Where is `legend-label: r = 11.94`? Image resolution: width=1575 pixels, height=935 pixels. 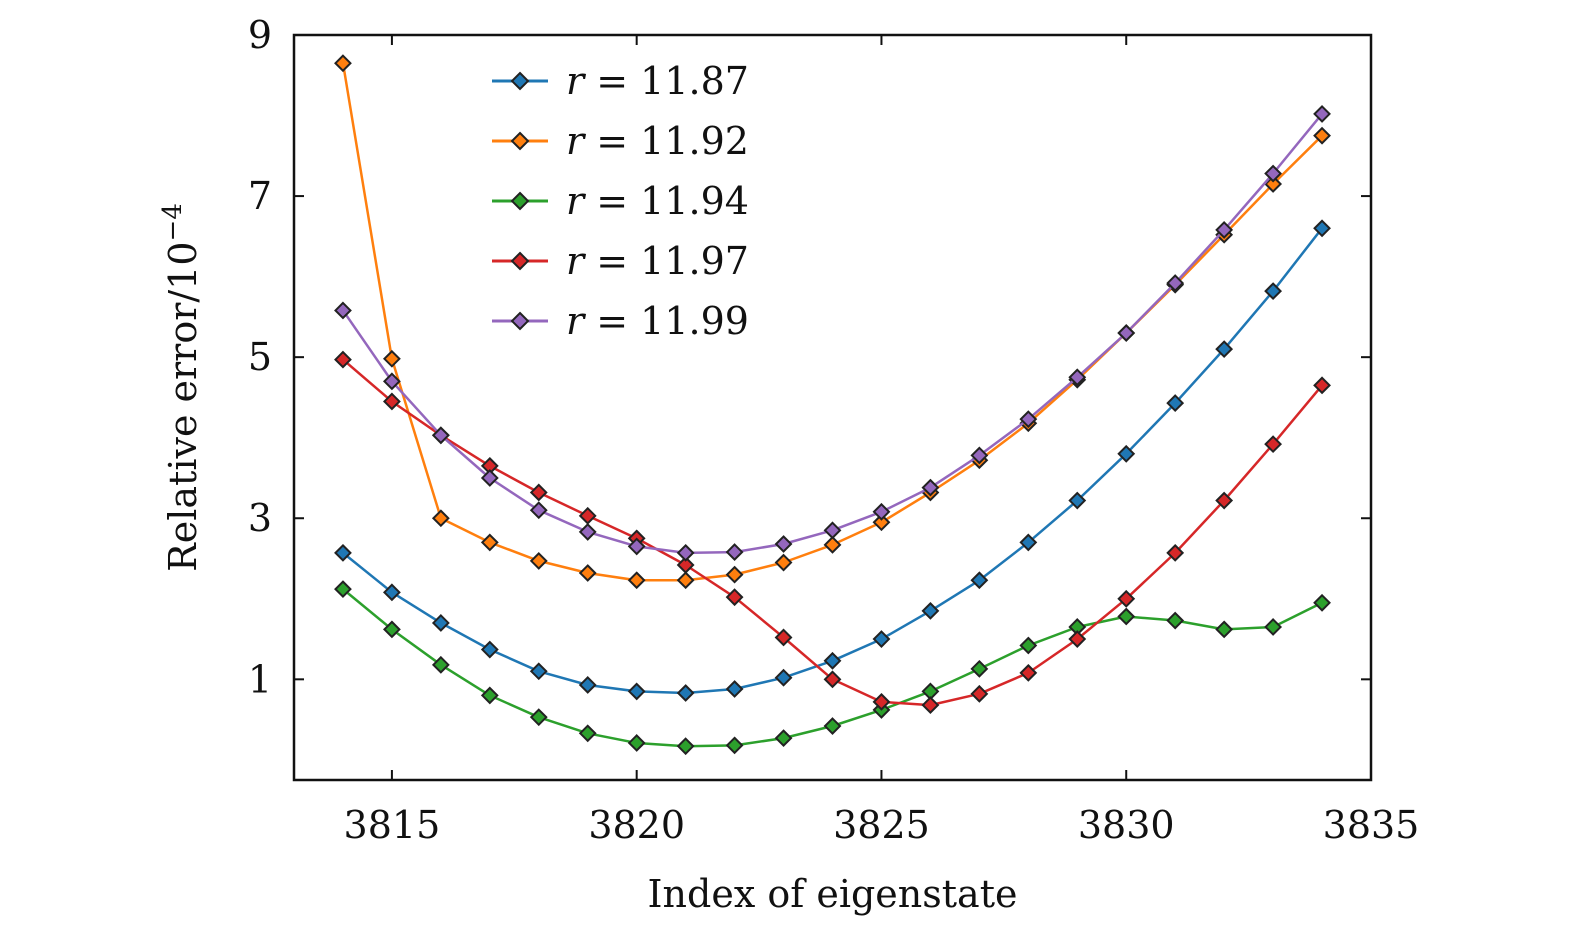
legend-label: r = 11.94 is located at coordinates (657, 201).